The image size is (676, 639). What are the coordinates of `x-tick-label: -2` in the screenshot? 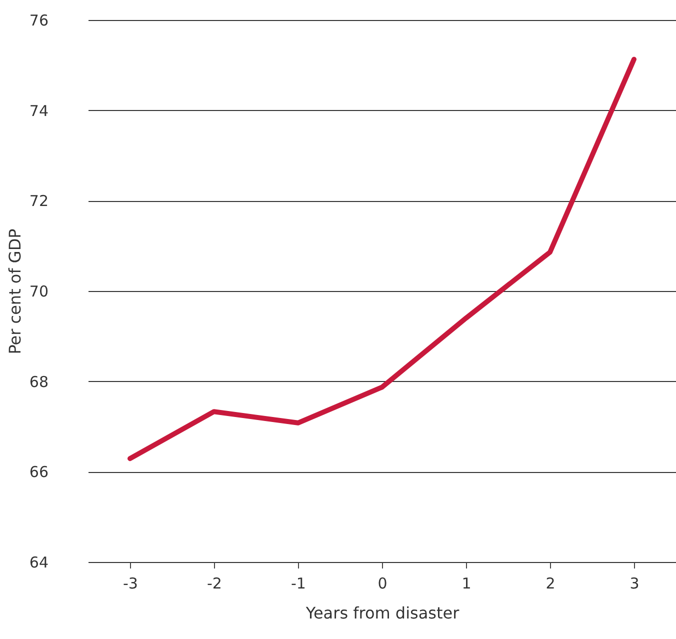 It's located at (214, 583).